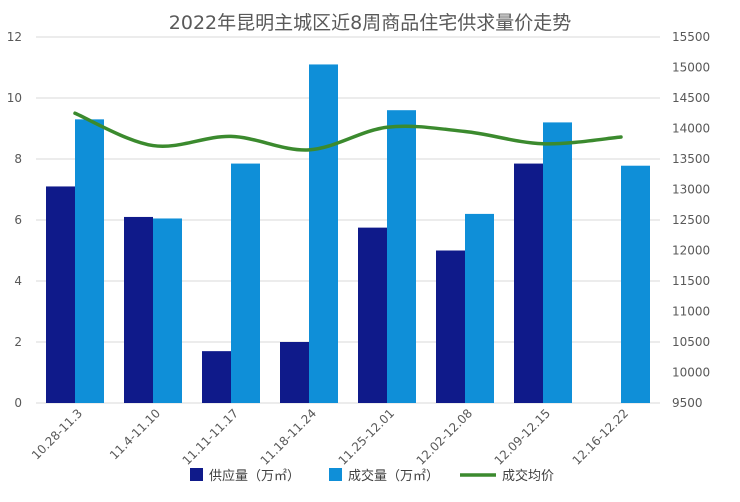  I want to click on left-tick-label: 12, so click(14, 37).